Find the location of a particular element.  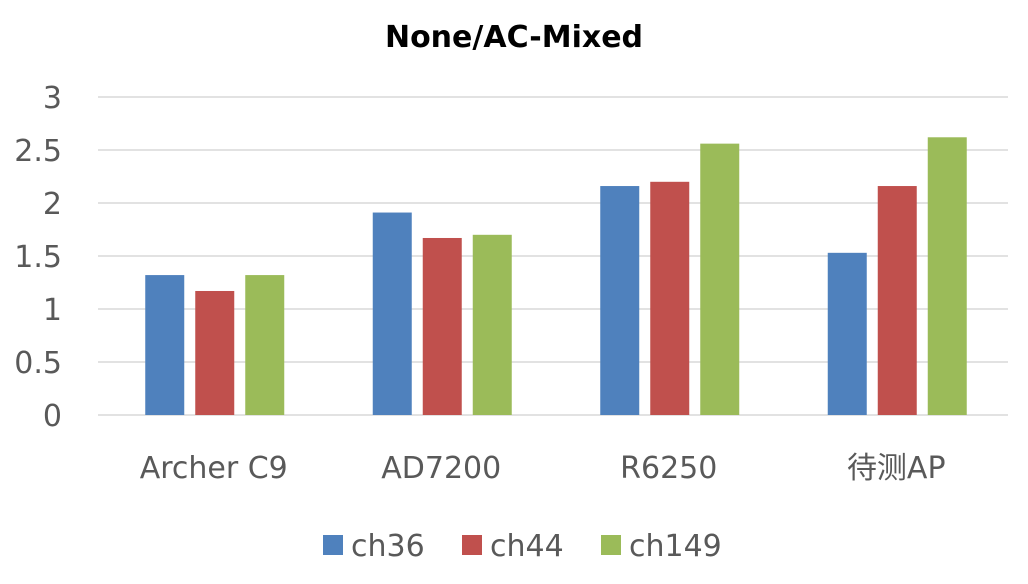

x-category-label: R6250 is located at coordinates (668, 468).